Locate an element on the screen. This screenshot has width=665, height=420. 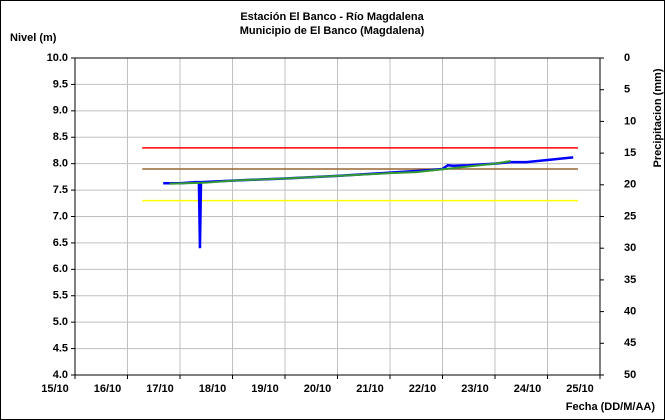
y2-tick-label: 5 is located at coordinates (627, 90).